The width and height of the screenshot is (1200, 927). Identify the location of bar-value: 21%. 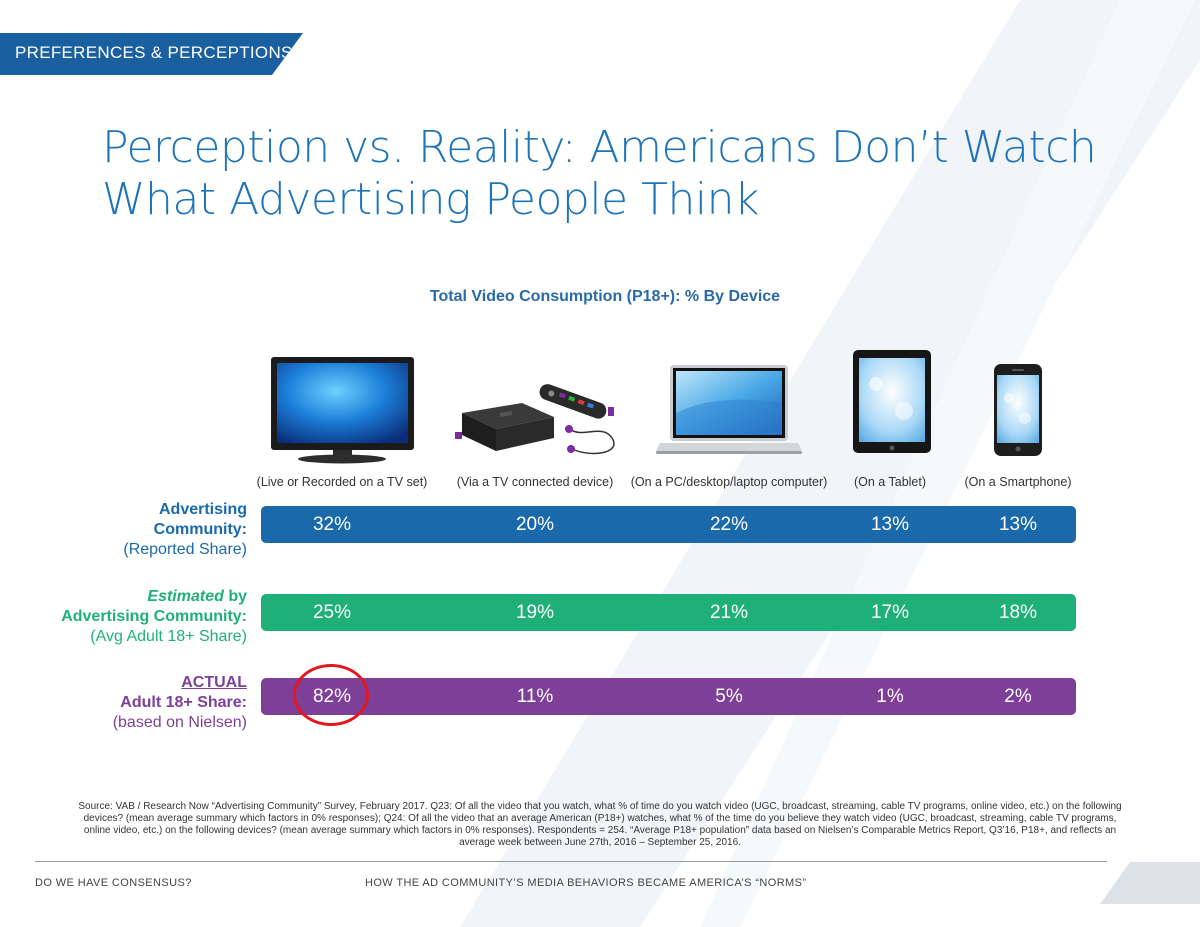
(729, 612).